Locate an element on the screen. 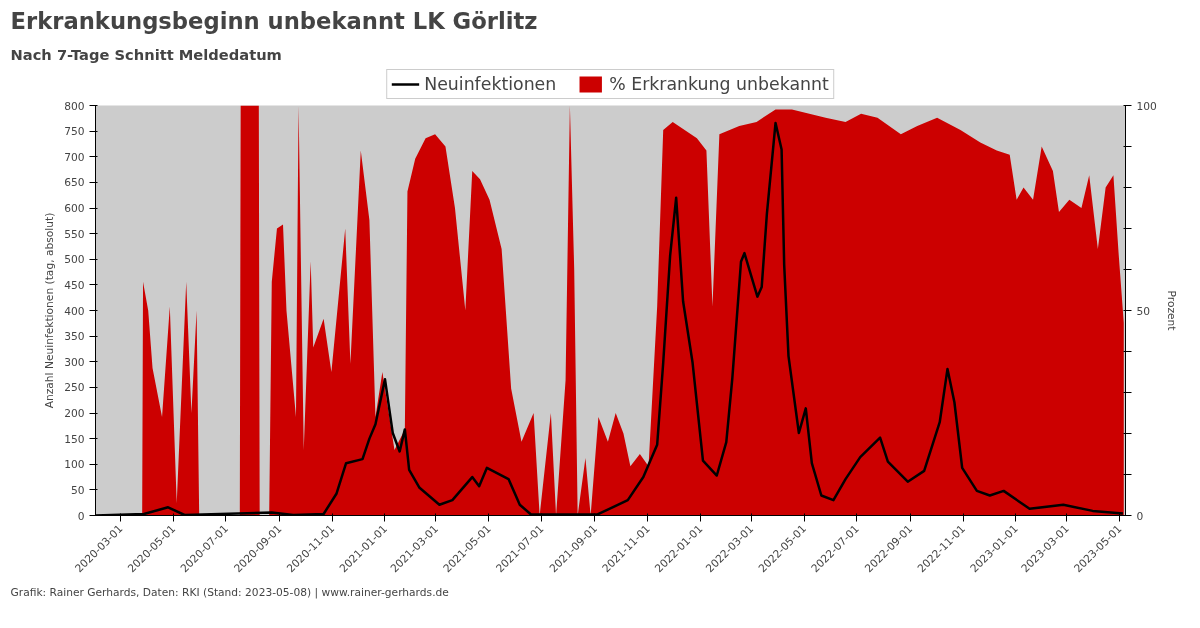  text: Grafik: Rainer Gerhards, Daten: RKI (Stand: 2023-05-08) | www.rainer-gerhards.de is located at coordinates (229, 592).